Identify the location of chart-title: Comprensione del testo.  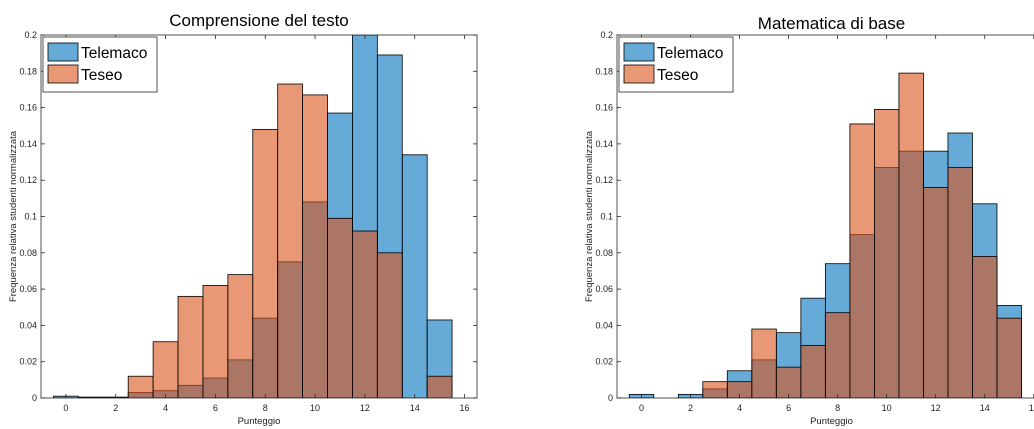
(259, 20).